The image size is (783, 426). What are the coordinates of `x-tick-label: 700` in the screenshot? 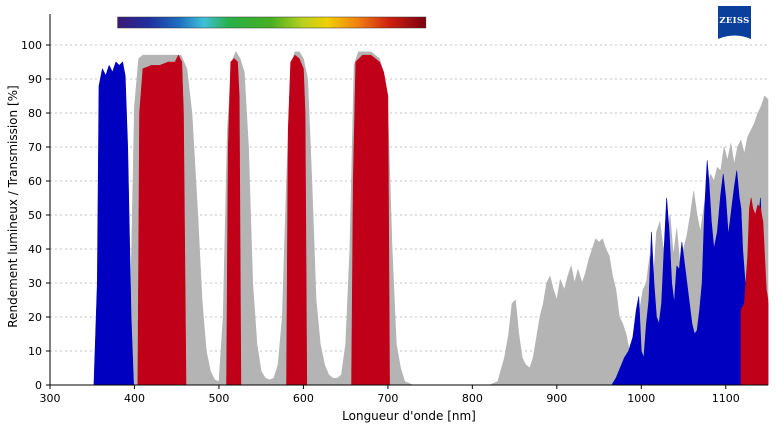 It's located at (387, 398).